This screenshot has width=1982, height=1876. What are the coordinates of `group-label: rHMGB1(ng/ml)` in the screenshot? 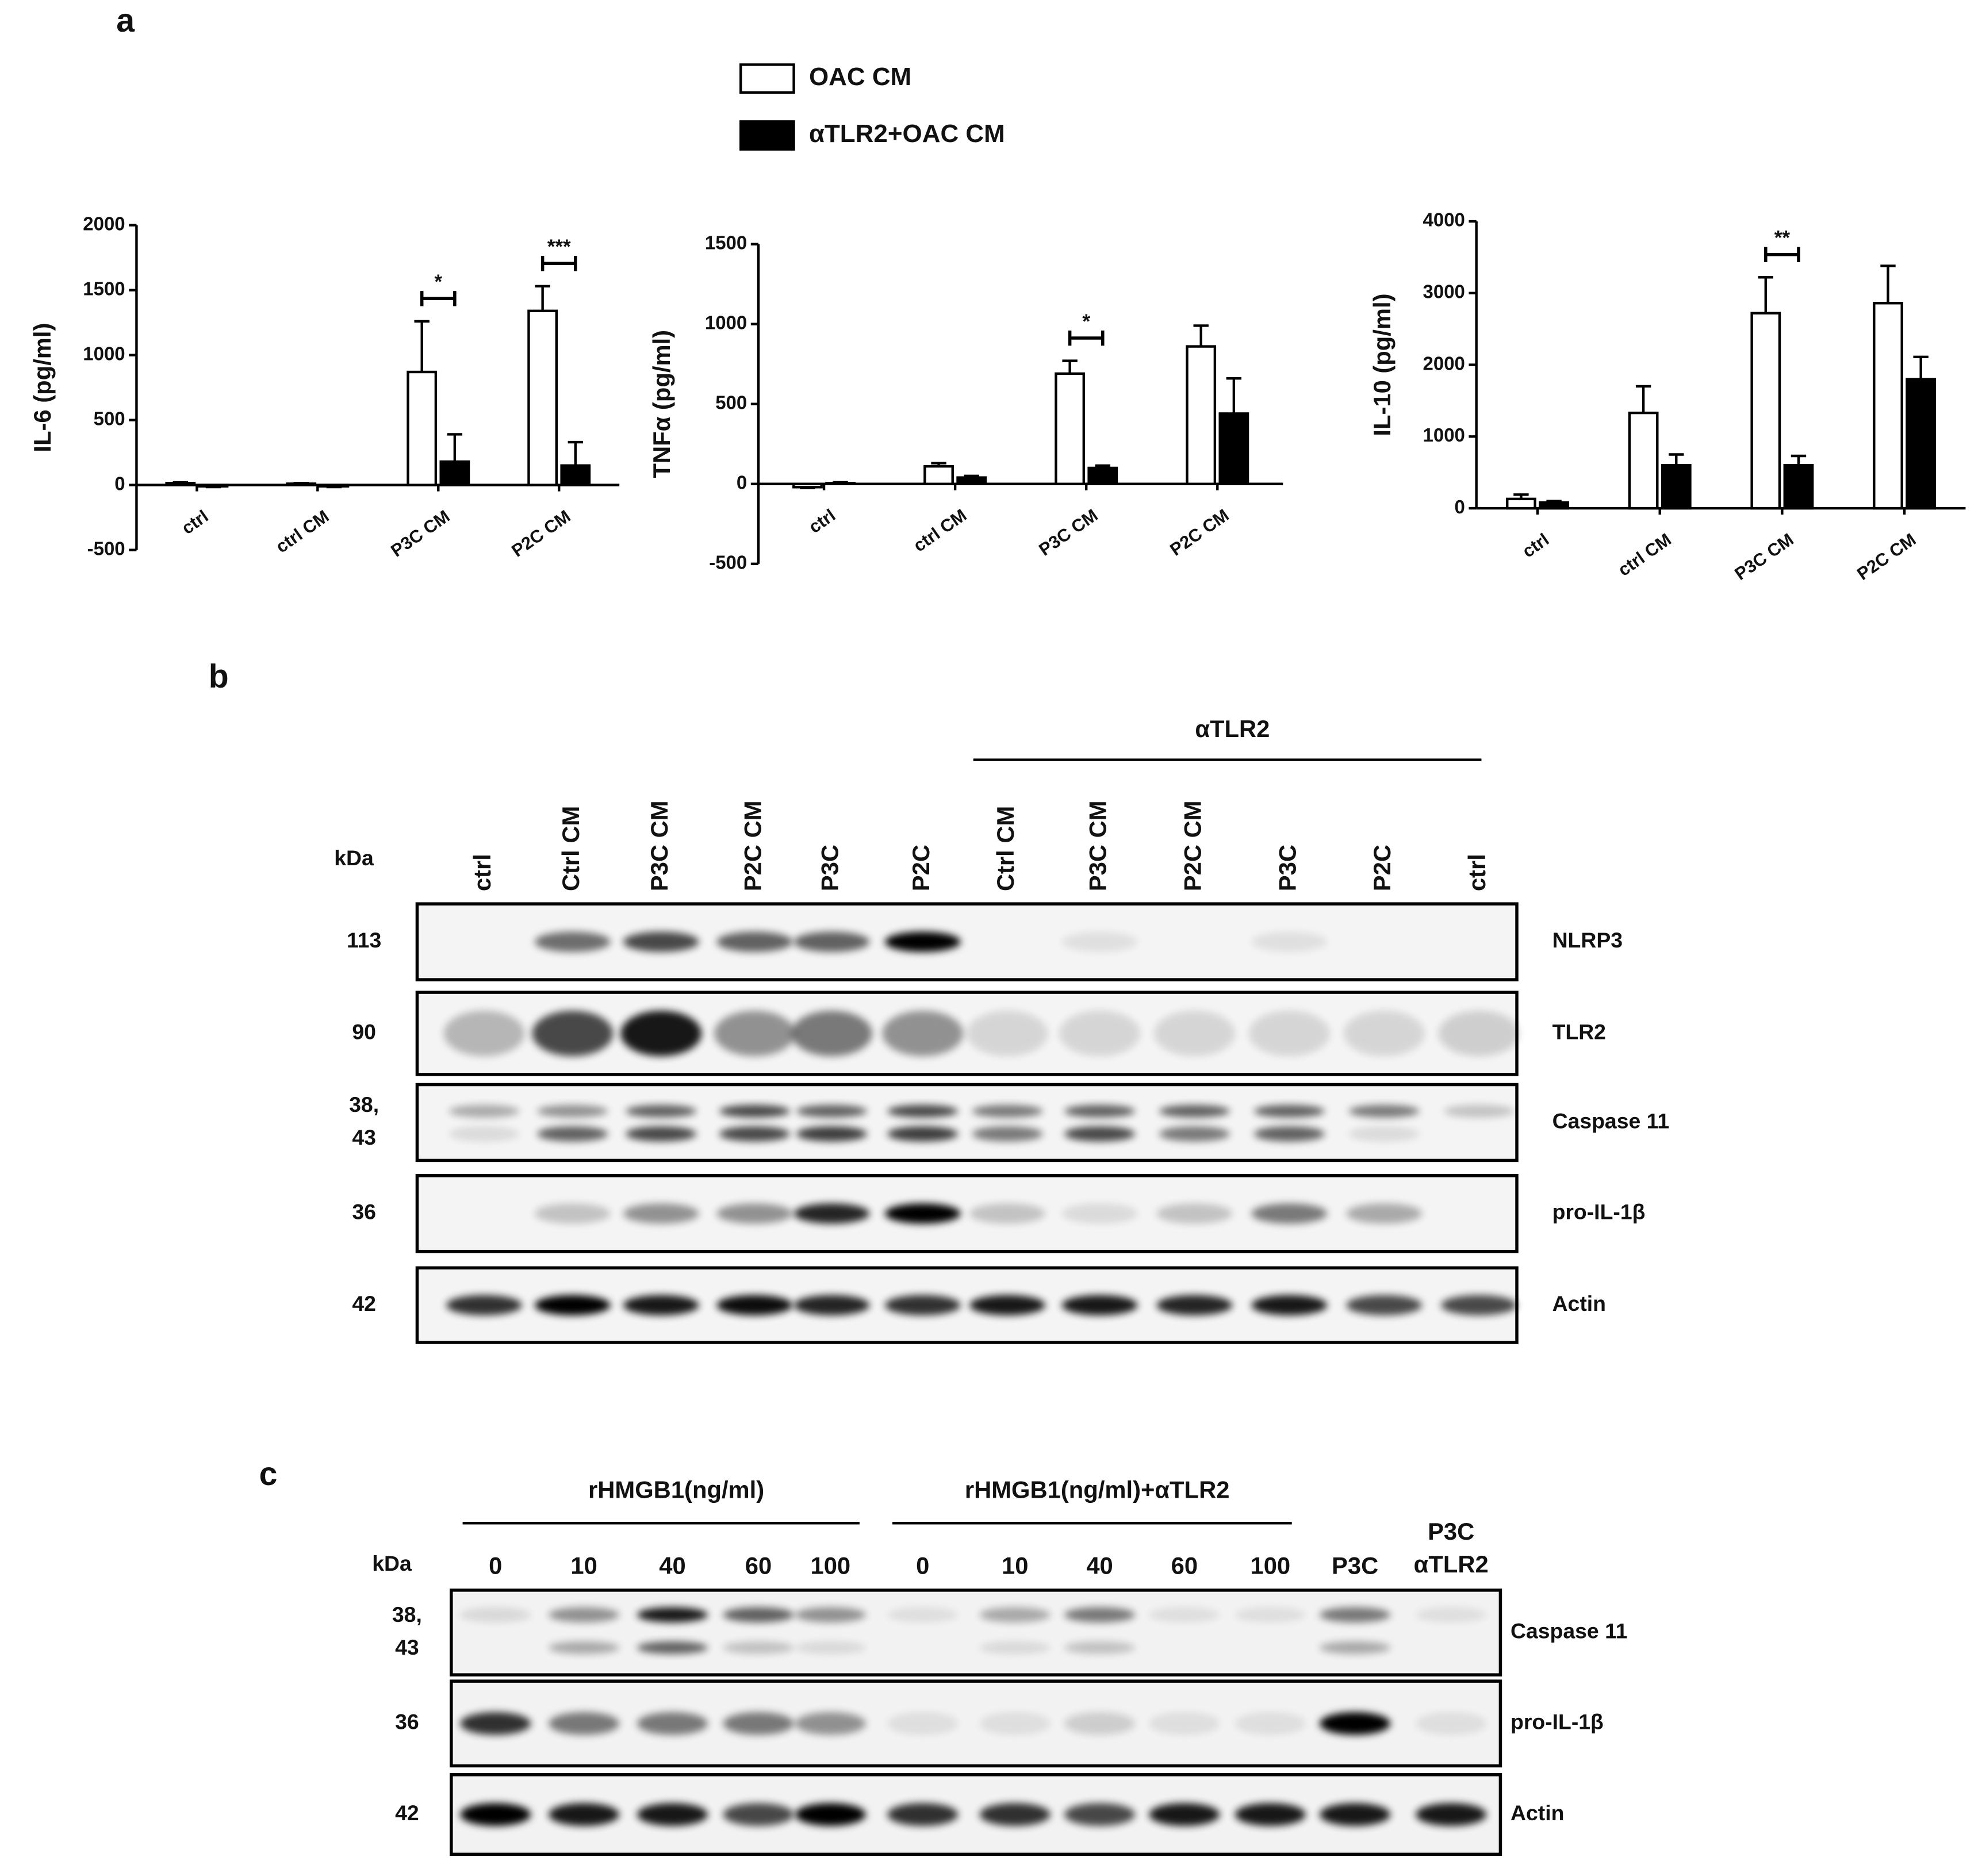 It's located at (676, 1489).